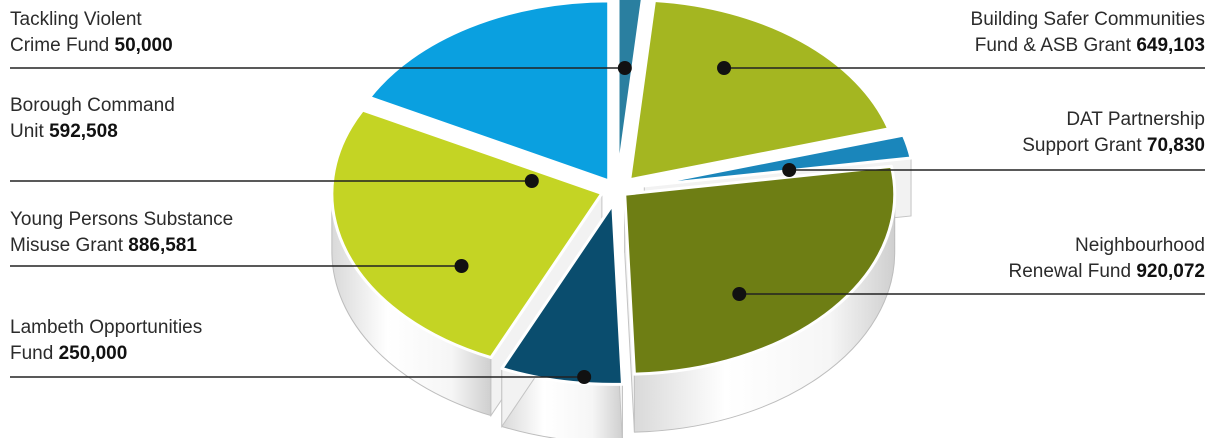 Image resolution: width=1210 pixels, height=438 pixels. I want to click on label-value: 70,830, so click(1175, 145).